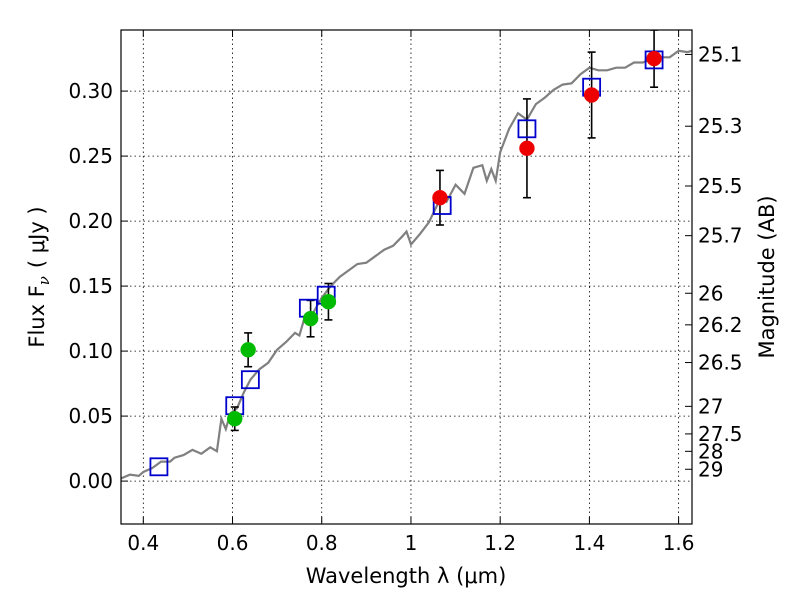  I want to click on right-tick-label: 25.7, so click(720, 236).